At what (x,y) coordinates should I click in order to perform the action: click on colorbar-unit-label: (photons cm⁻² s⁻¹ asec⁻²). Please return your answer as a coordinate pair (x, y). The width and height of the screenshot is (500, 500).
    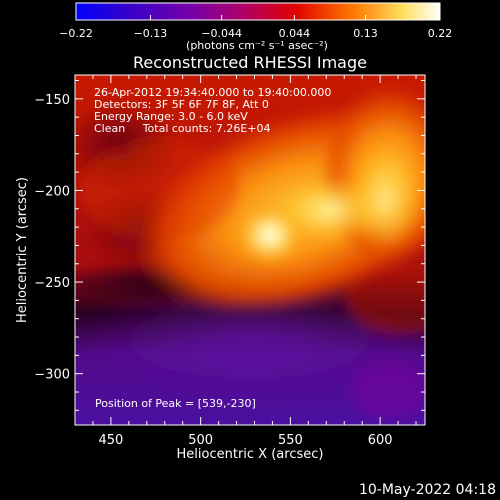
    Looking at the image, I should click on (257, 45).